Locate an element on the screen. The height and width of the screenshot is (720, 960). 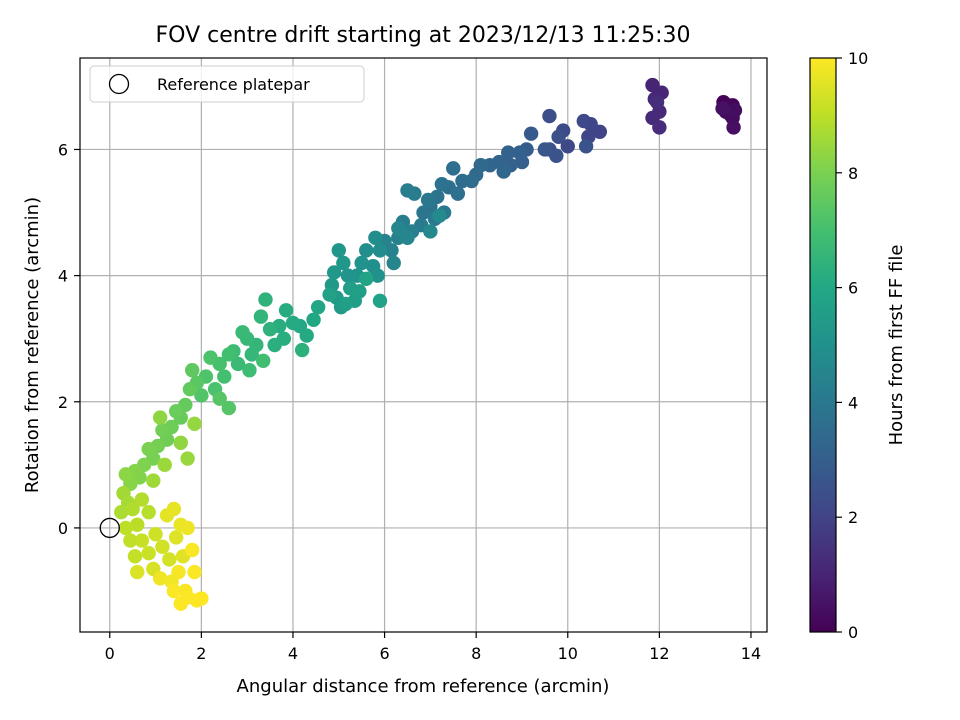
x-tick-label: 14 is located at coordinates (751, 653).